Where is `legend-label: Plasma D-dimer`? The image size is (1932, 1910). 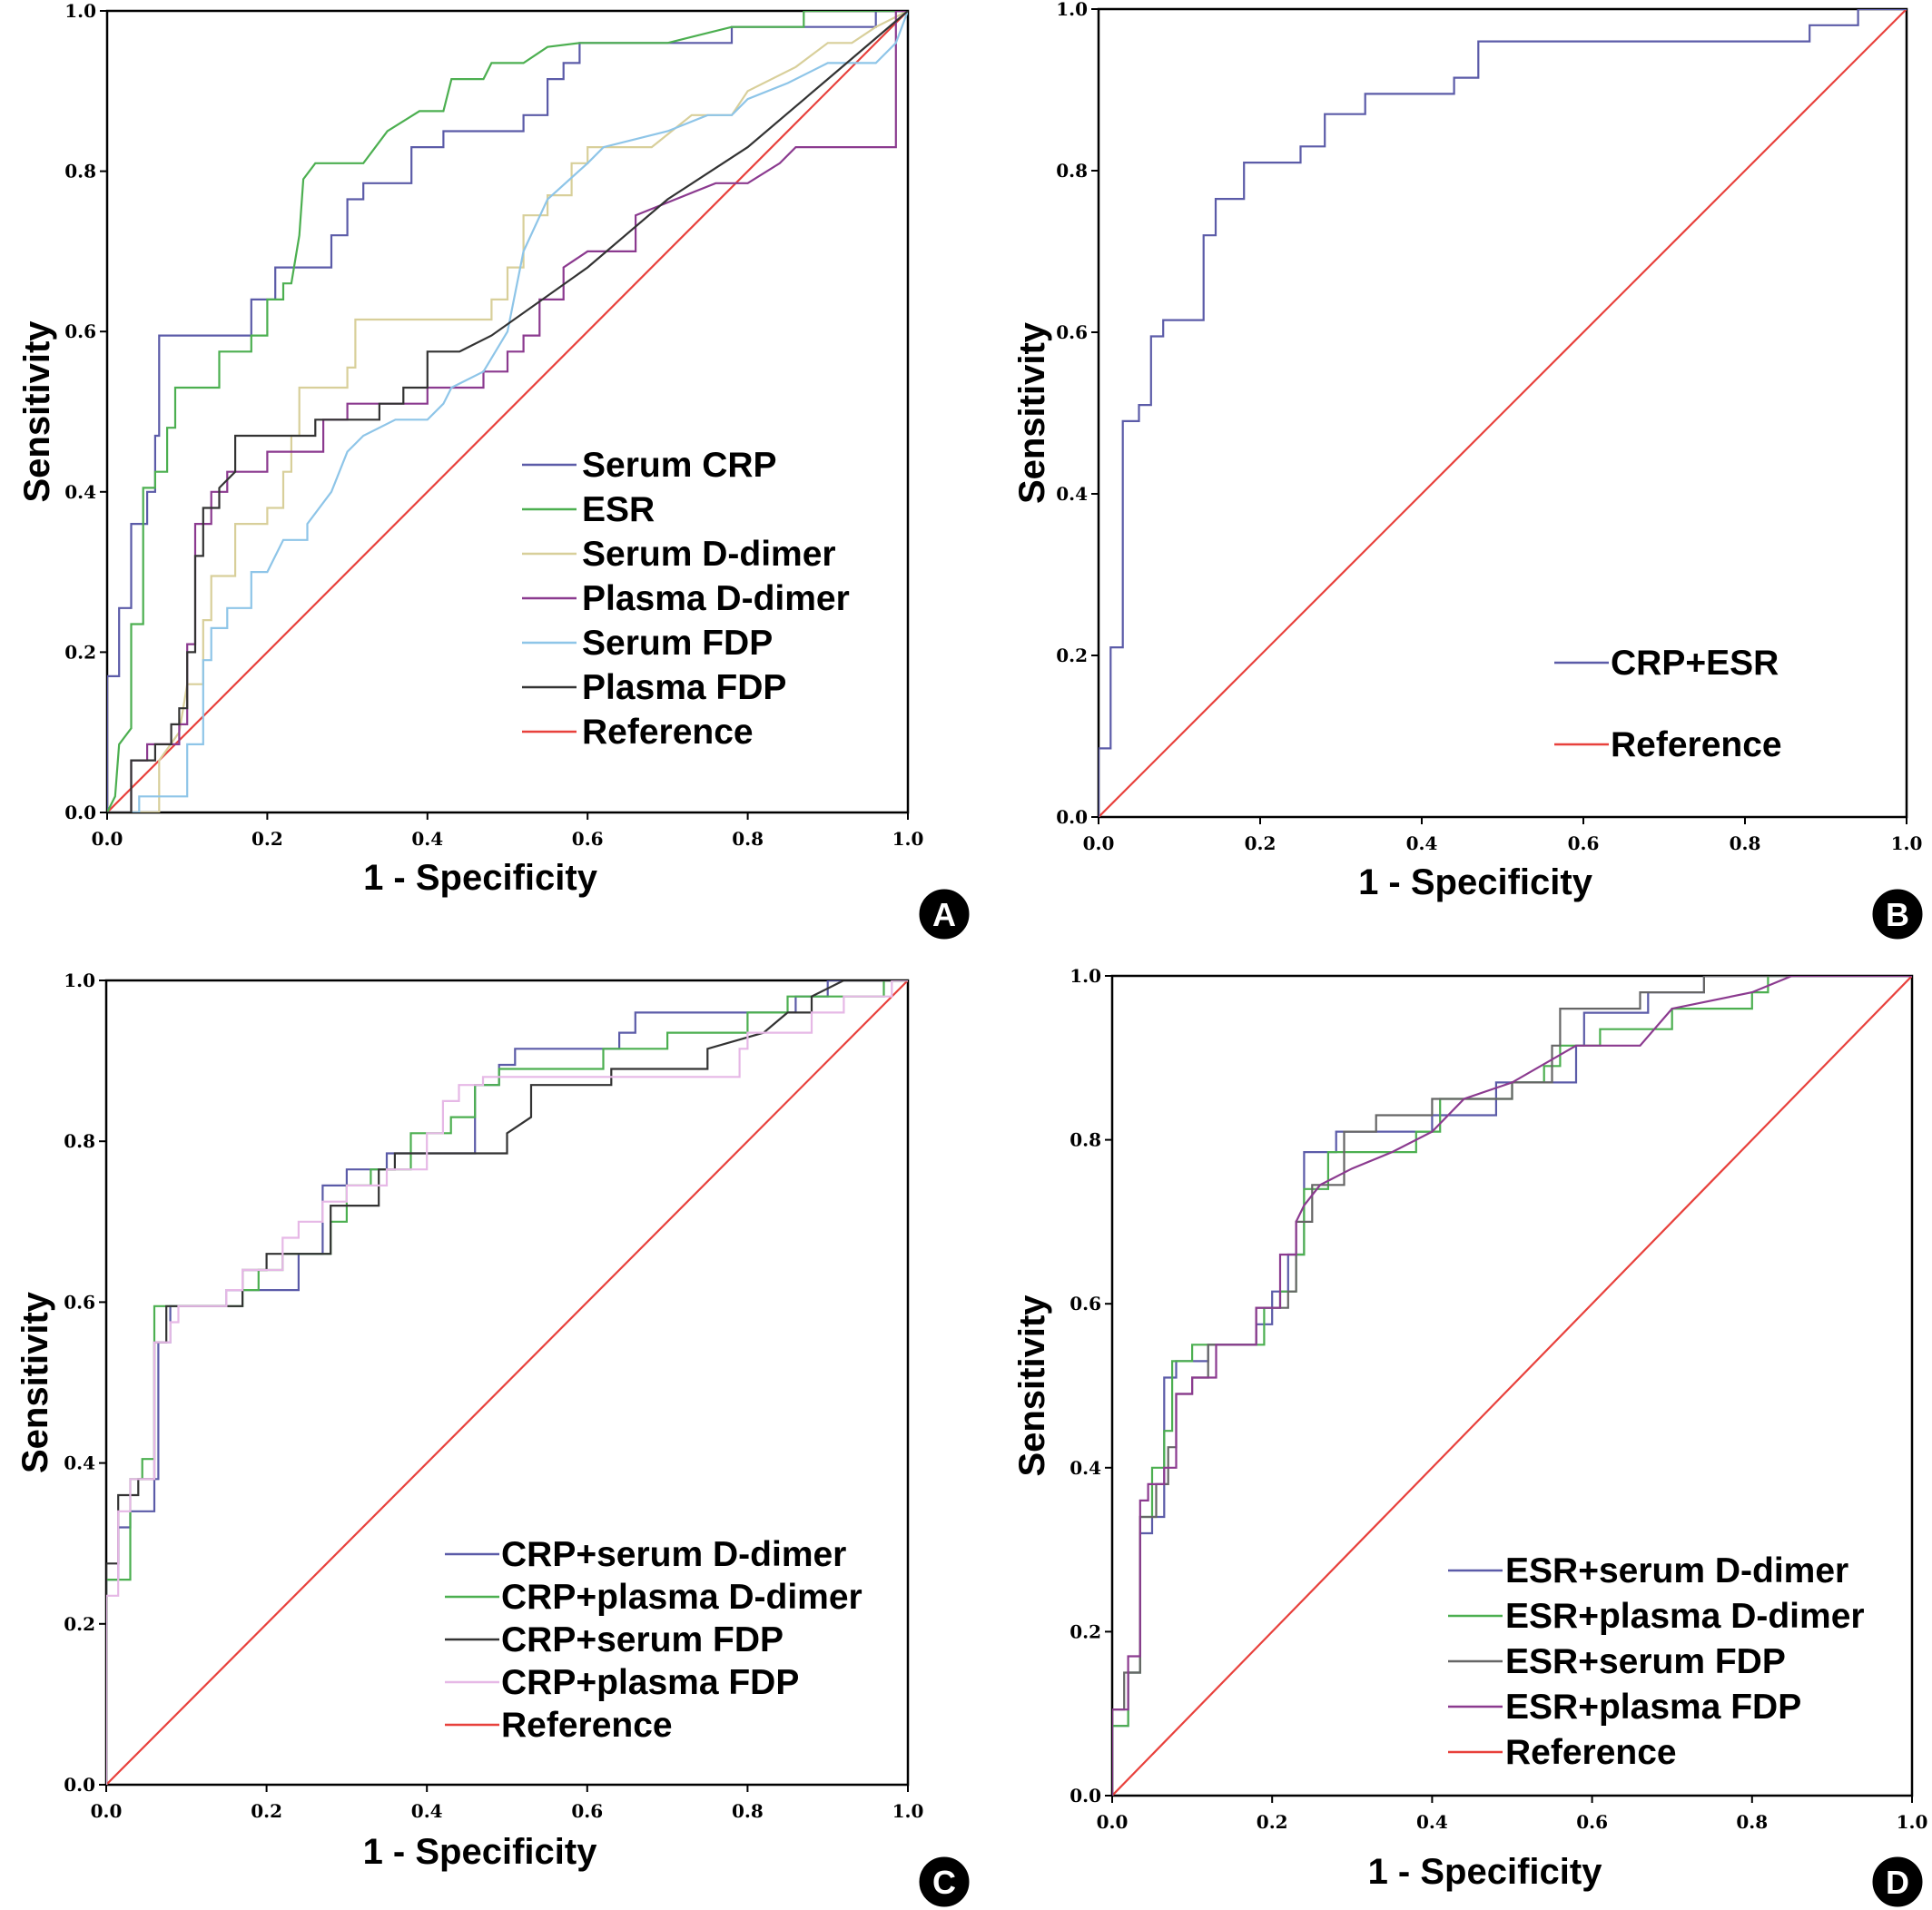 legend-label: Plasma D-dimer is located at coordinates (716, 598).